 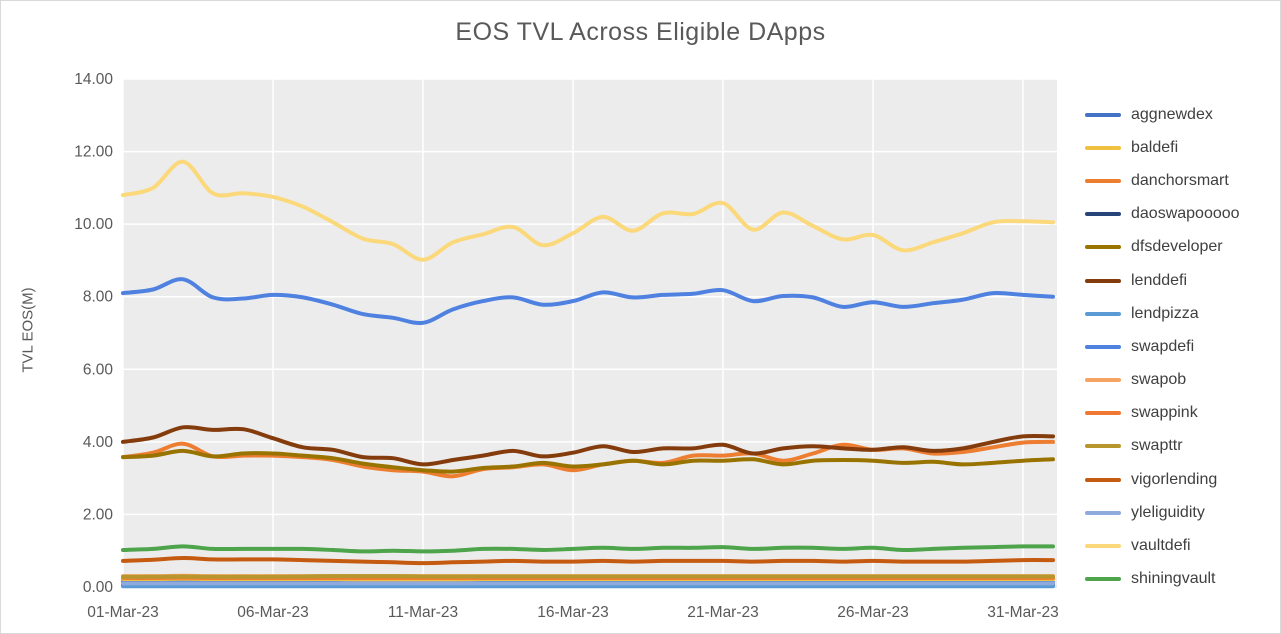 I want to click on legend-label: lendpizza, so click(x=1165, y=313).